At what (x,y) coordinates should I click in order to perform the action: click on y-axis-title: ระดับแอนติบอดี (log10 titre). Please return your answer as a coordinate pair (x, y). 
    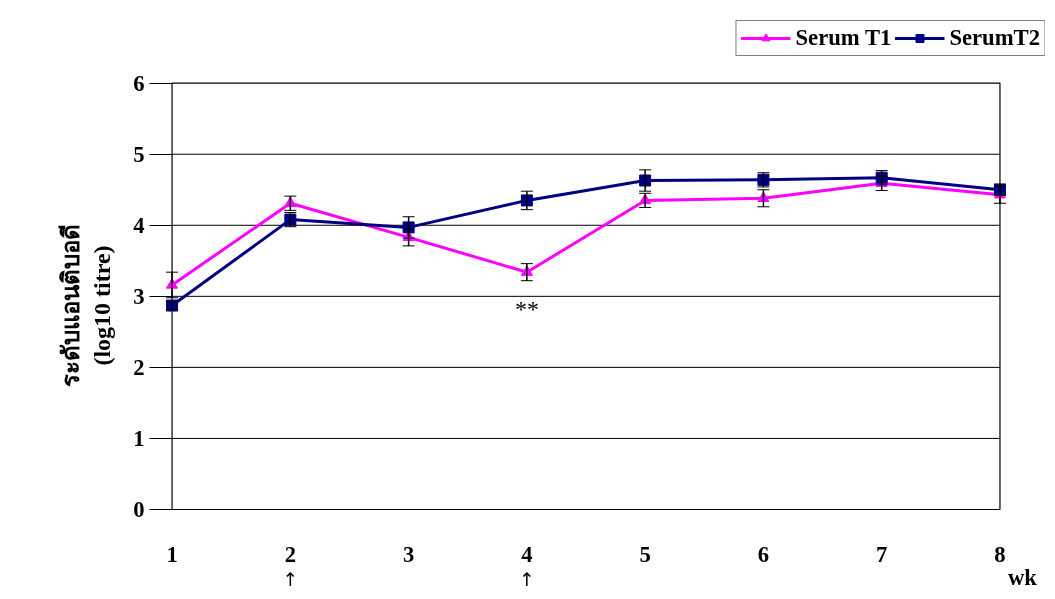
    Looking at the image, I should click on (86, 305).